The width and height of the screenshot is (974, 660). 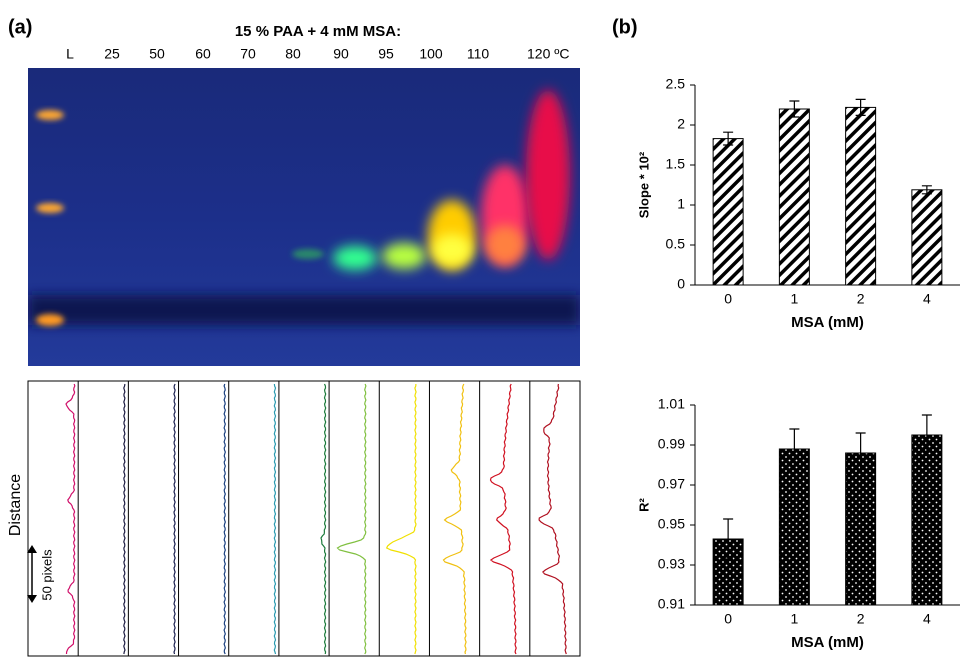 I want to click on gel-title: 15 % PAA + 4 mM MSA:, so click(x=318, y=31).